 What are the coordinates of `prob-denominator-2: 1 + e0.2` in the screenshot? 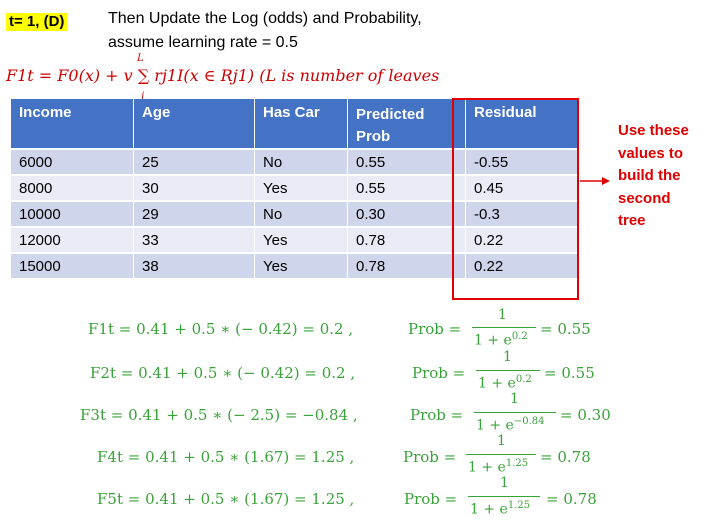 It's located at (505, 383).